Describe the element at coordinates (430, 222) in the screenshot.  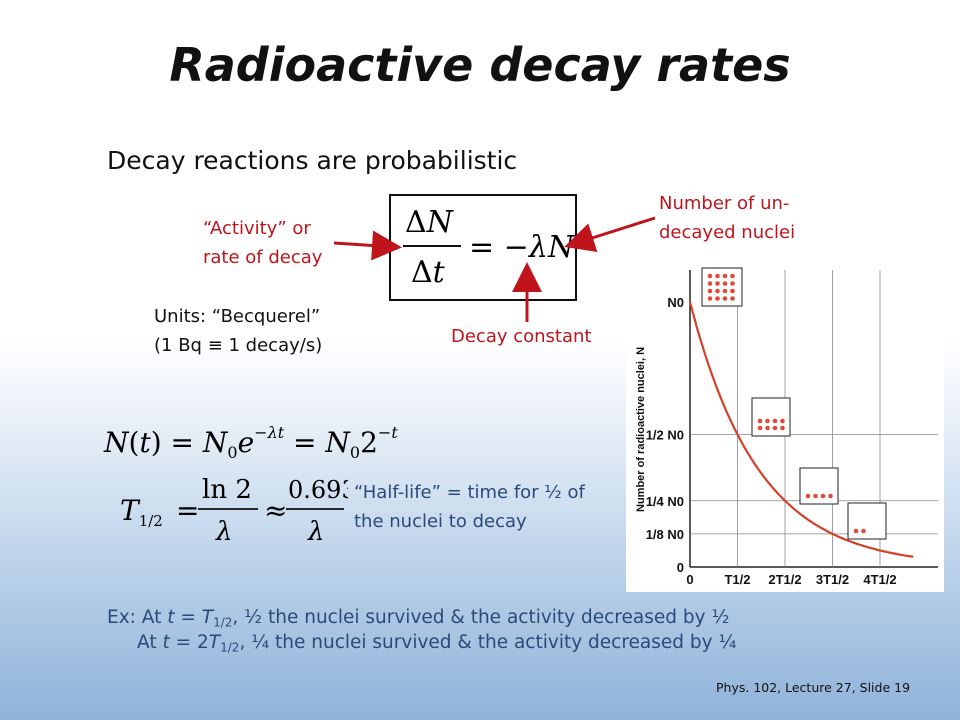
I see `eq-numerator: ΔN` at that location.